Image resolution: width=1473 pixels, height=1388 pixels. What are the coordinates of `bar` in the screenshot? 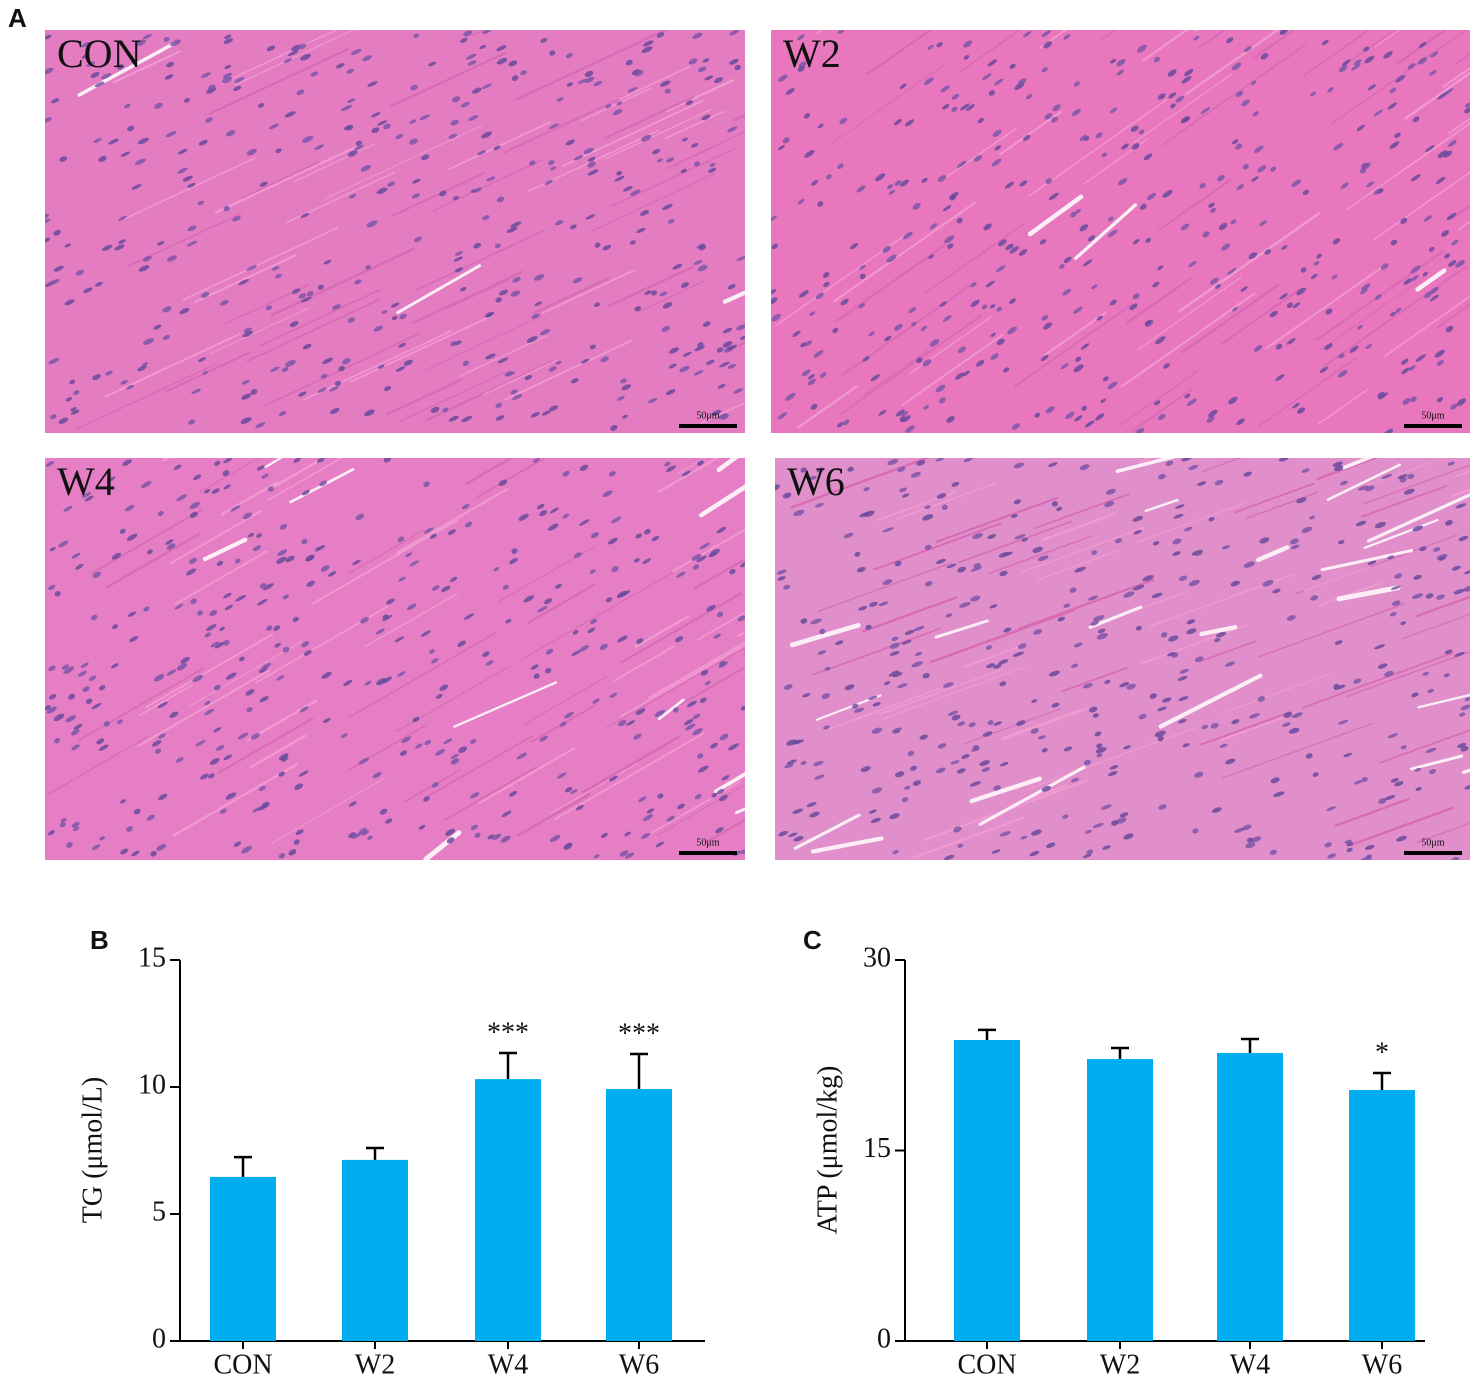 It's located at (987, 1190).